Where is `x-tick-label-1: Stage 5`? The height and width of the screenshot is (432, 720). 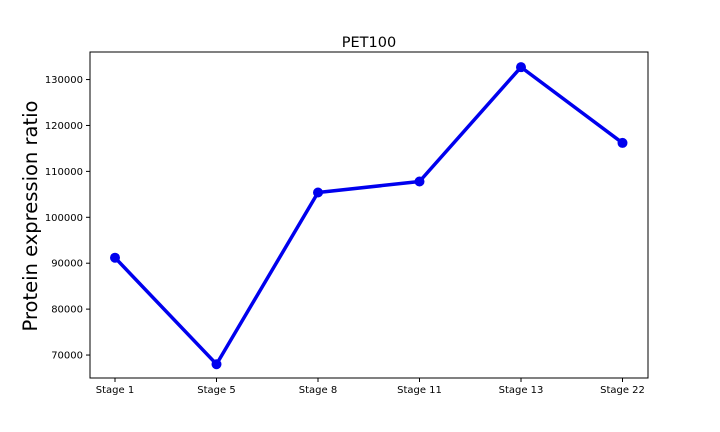 x-tick-label-1: Stage 5 is located at coordinates (216, 390).